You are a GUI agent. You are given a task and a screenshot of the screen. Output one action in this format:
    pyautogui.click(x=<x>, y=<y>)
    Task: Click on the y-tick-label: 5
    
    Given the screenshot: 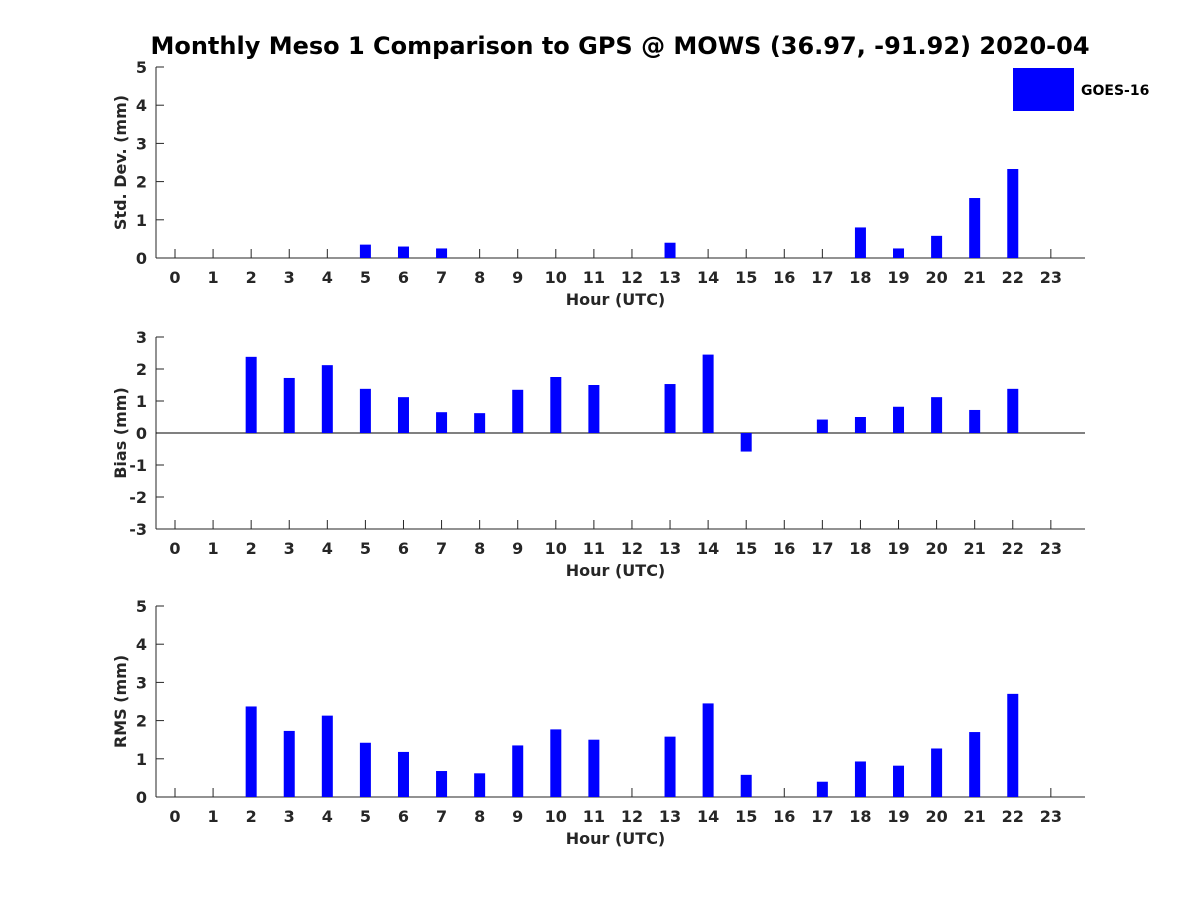 What is the action you would take?
    pyautogui.click(x=141, y=67)
    